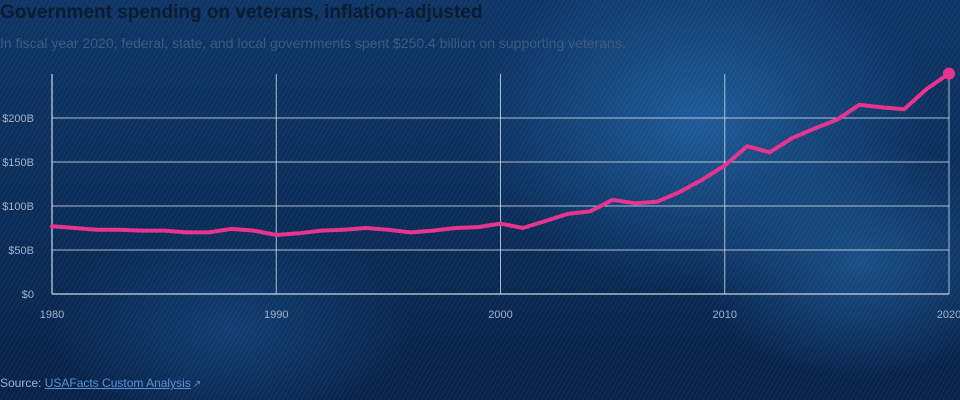 Image resolution: width=960 pixels, height=400 pixels. I want to click on y-tick-label: $50B, so click(21, 251).